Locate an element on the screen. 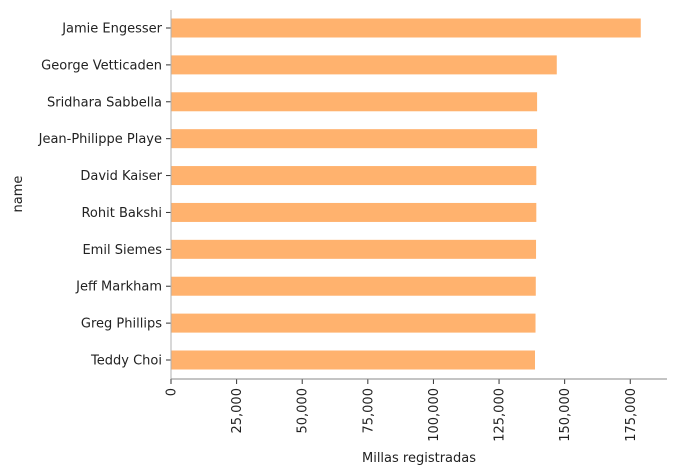 The width and height of the screenshot is (677, 475). category-label: Jeff Markham is located at coordinates (118, 287).